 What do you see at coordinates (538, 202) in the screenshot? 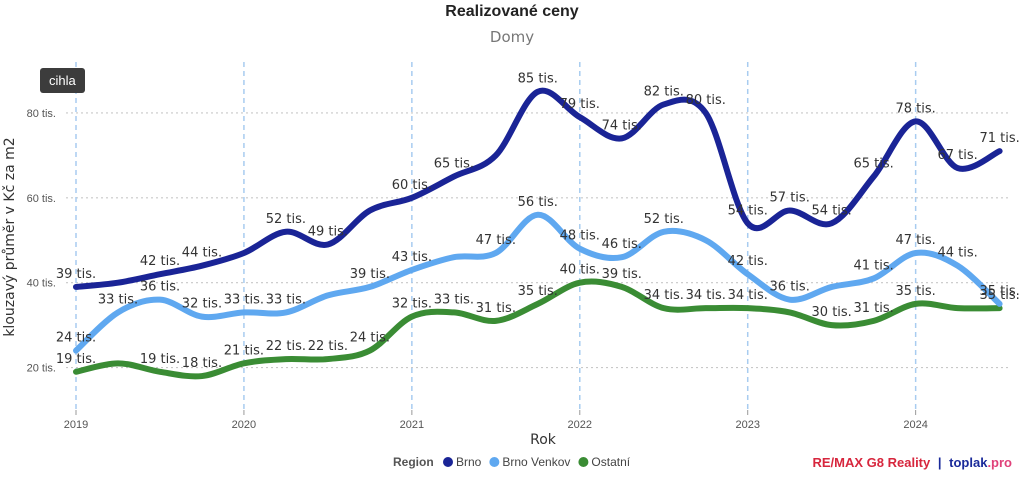
I see `data-label: 56 tis.` at bounding box center [538, 202].